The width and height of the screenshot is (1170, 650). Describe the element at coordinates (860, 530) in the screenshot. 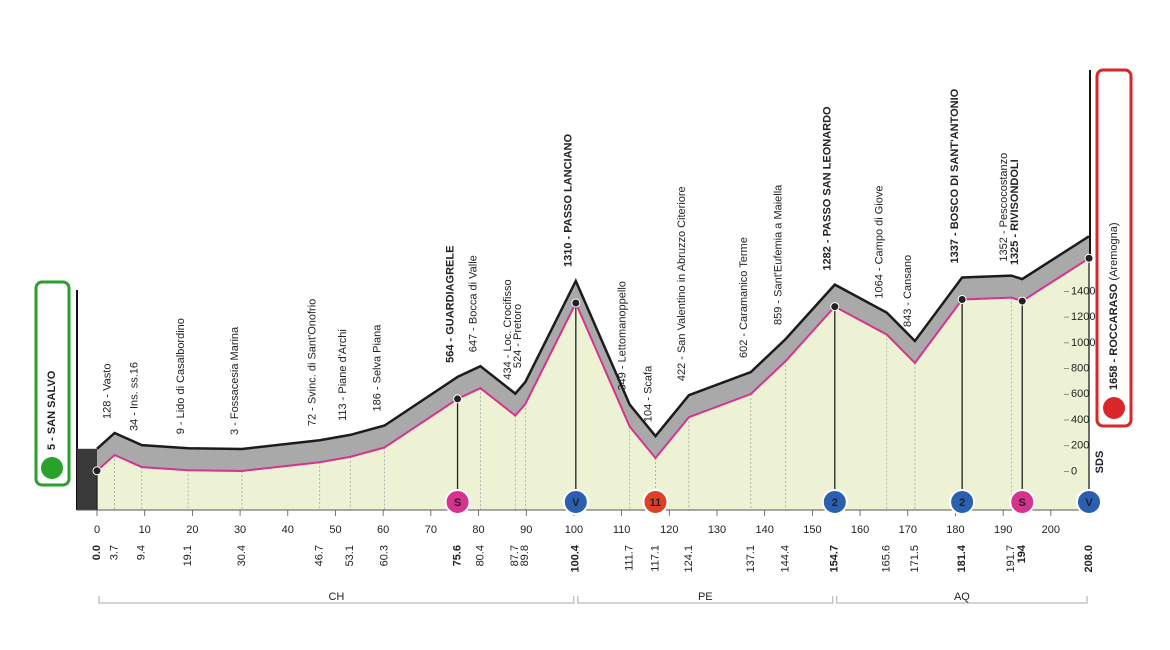

I see `x-tick-label: 160` at that location.